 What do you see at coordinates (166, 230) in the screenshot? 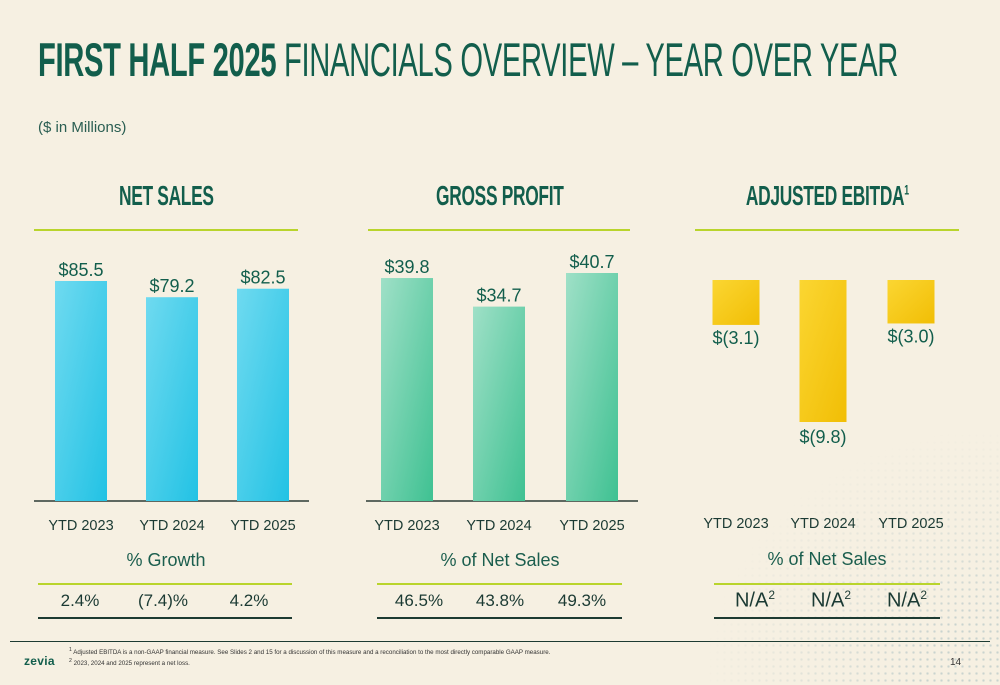
I see `net-sales-divider` at bounding box center [166, 230].